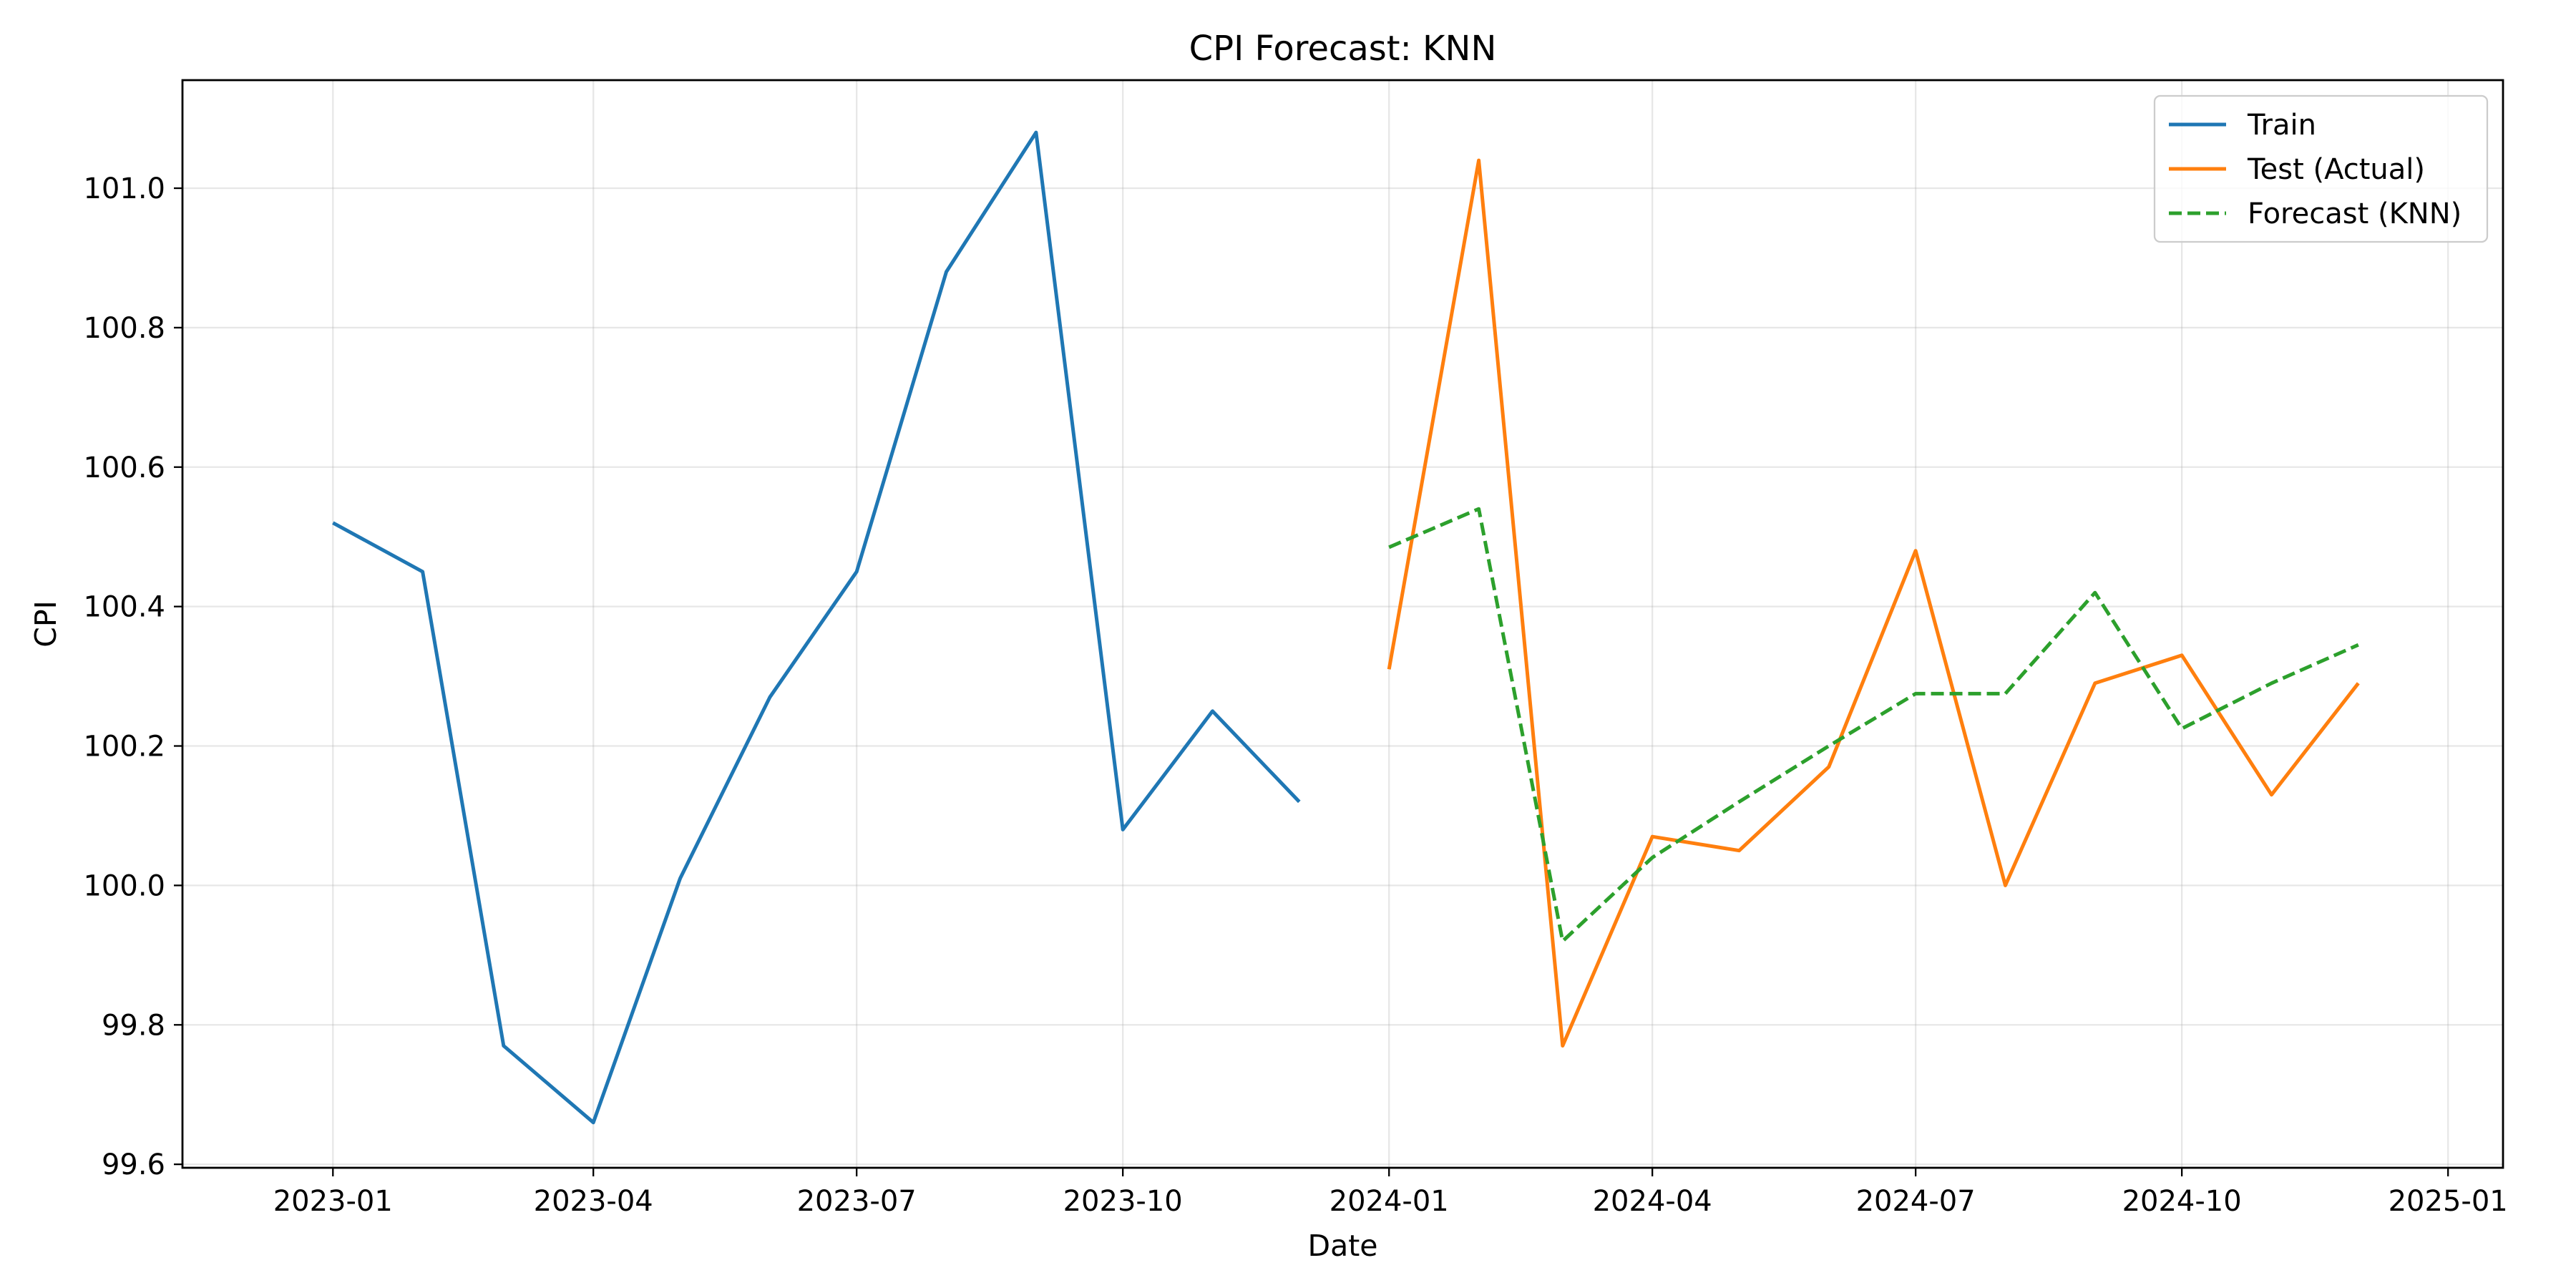 The height and width of the screenshot is (1288, 2576). What do you see at coordinates (2448, 1201) in the screenshot?
I see `x-tick-label: 2025-01` at bounding box center [2448, 1201].